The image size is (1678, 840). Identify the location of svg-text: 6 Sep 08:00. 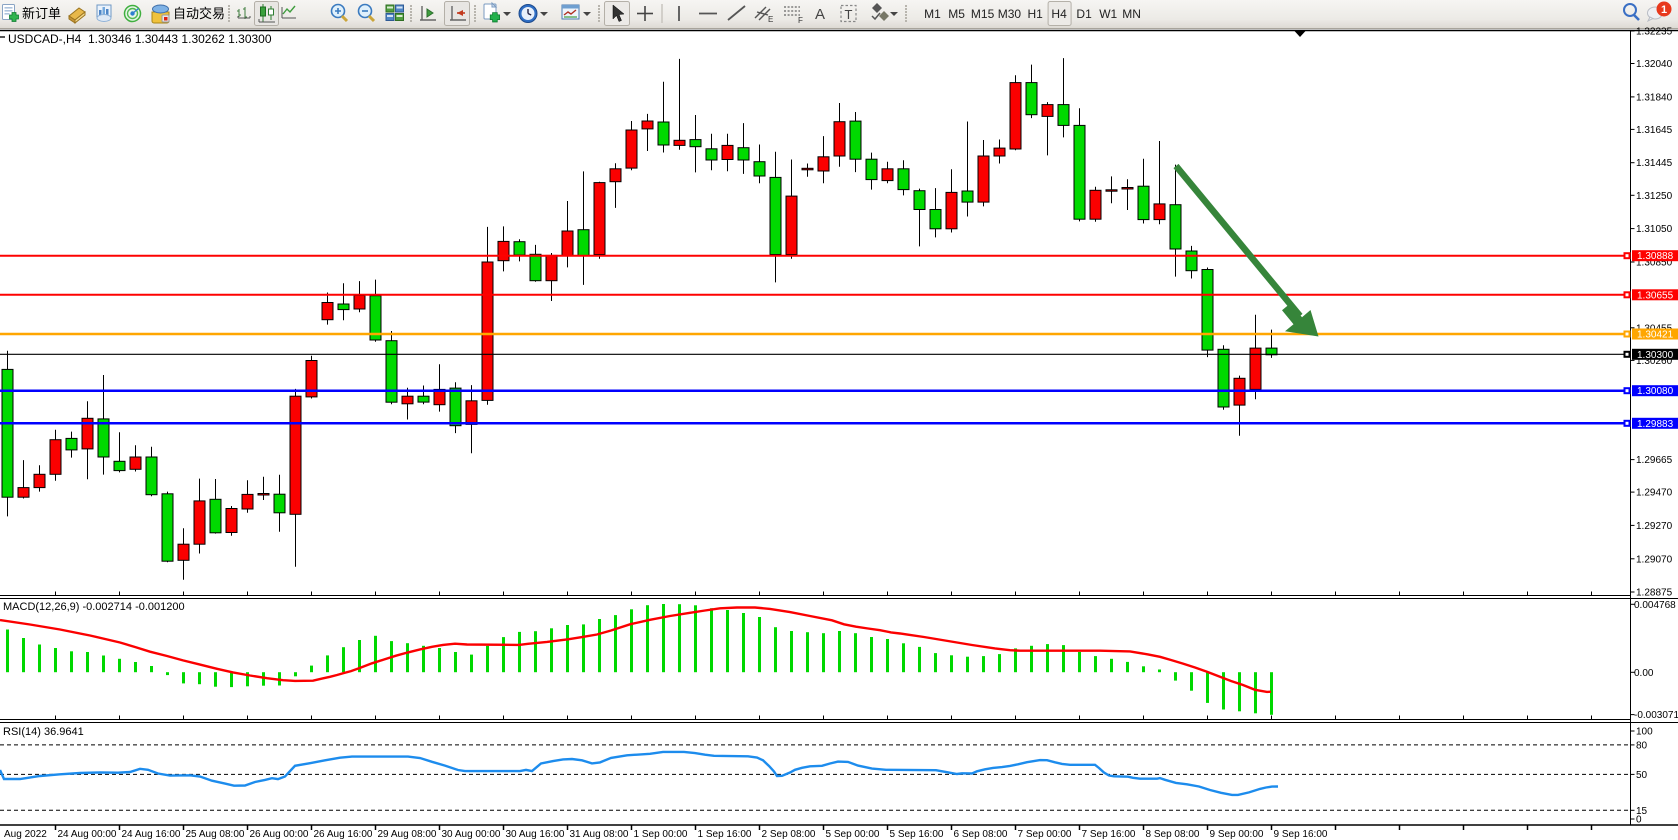
(981, 834).